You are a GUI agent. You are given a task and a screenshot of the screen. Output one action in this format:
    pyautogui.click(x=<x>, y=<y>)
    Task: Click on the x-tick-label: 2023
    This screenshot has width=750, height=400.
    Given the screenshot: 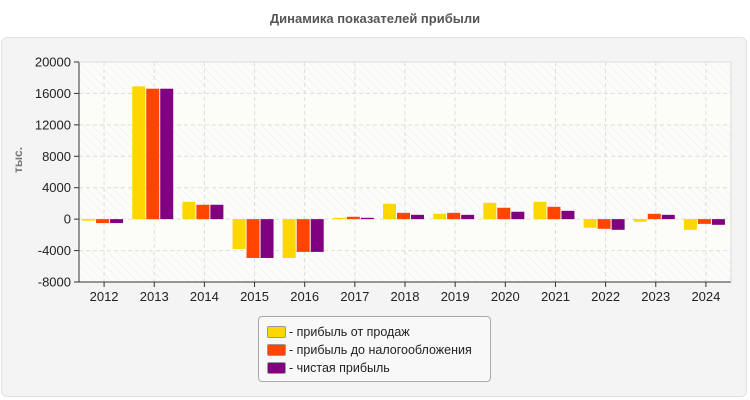 What is the action you would take?
    pyautogui.click(x=655, y=296)
    